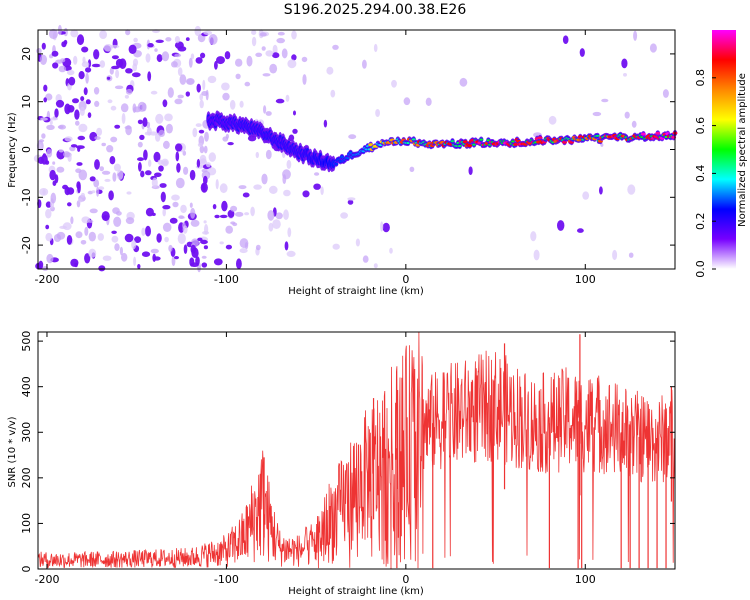 This screenshot has height=600, width=750. I want to click on colorbar-ticks: 0.0 0.2 0.4 0.6 0.8, so click(705, 173).